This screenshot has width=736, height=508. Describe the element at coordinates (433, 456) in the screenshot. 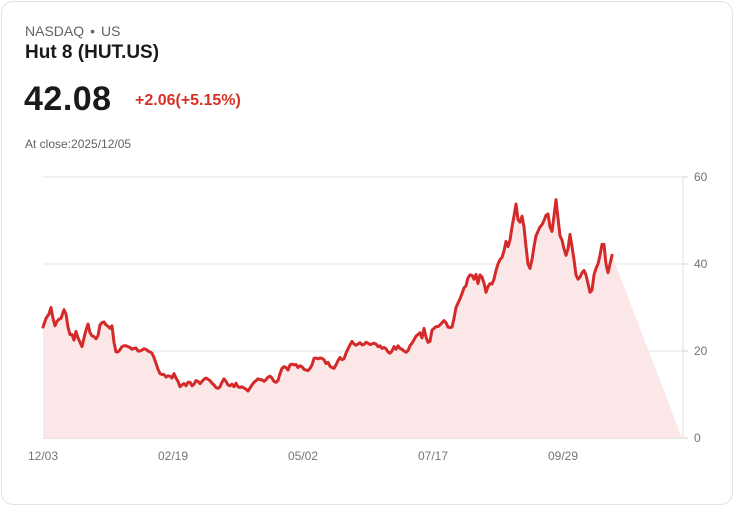

I see `x-tick-label: 07/17` at that location.